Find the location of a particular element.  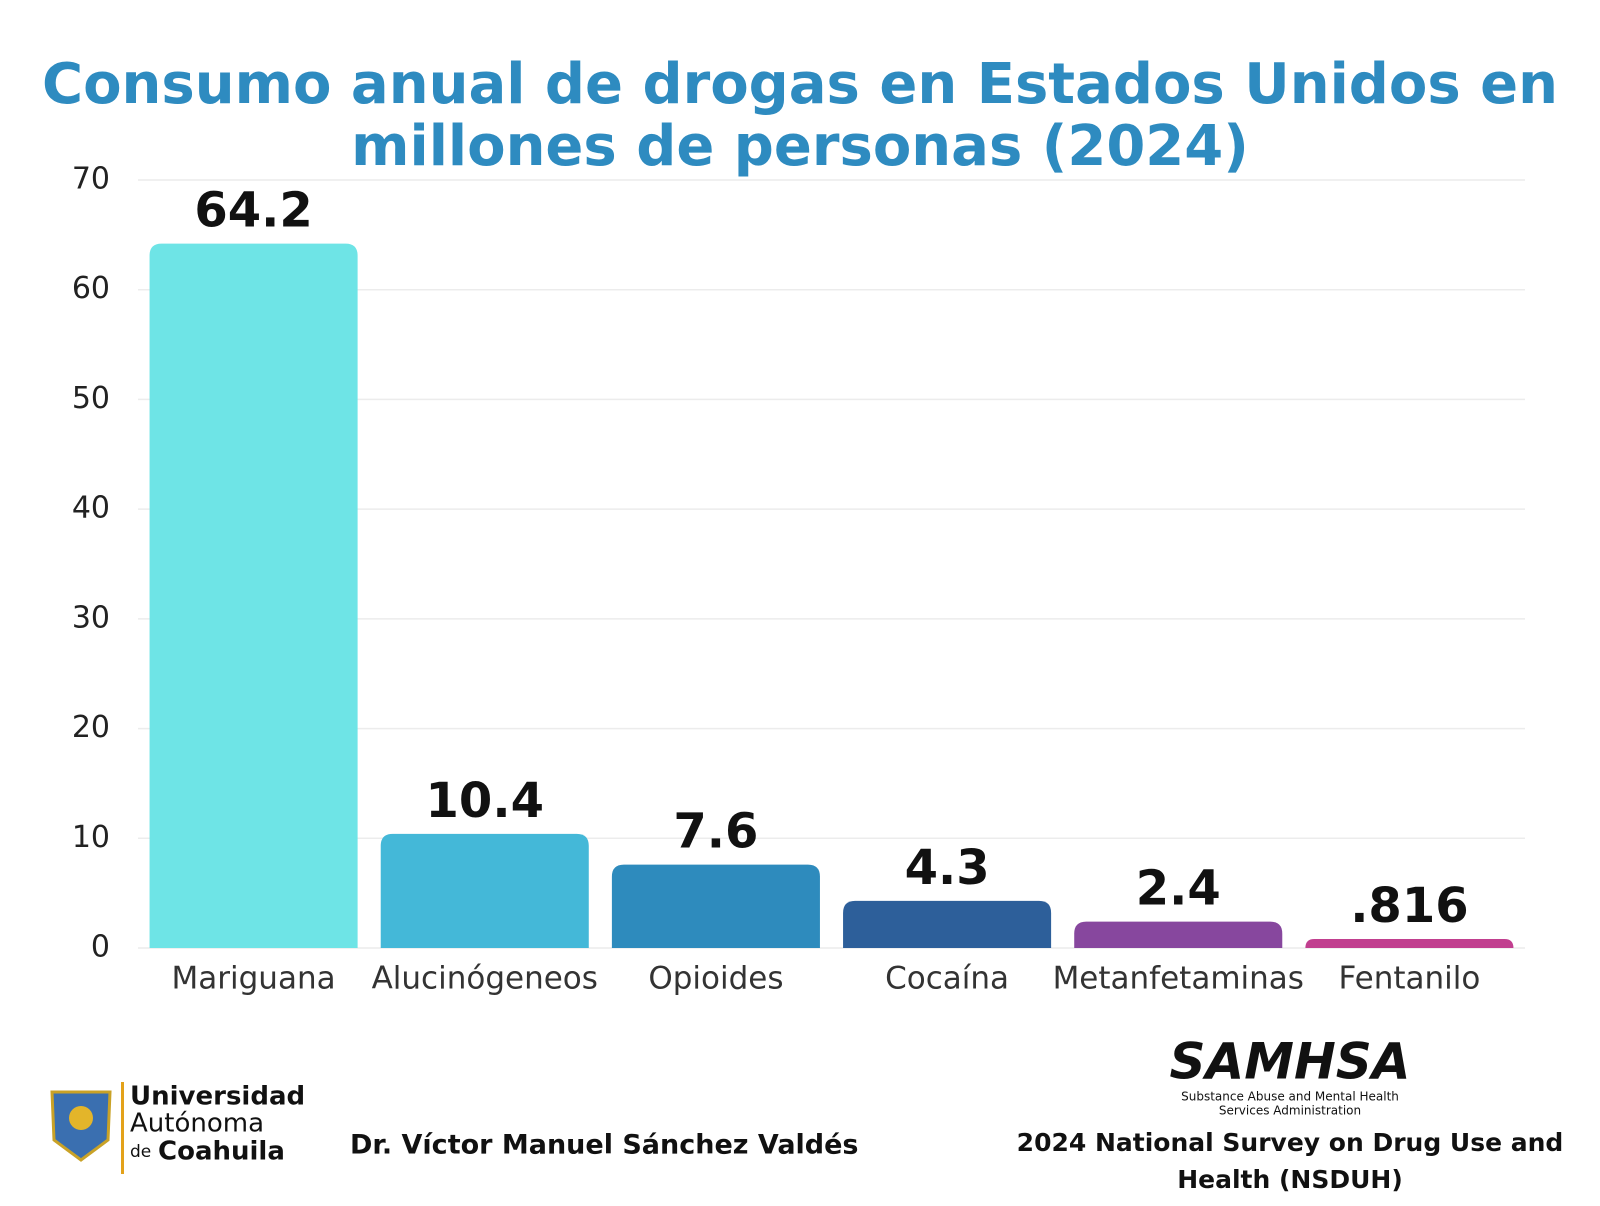

source: Health (NSDUH) is located at coordinates (1290, 1179).